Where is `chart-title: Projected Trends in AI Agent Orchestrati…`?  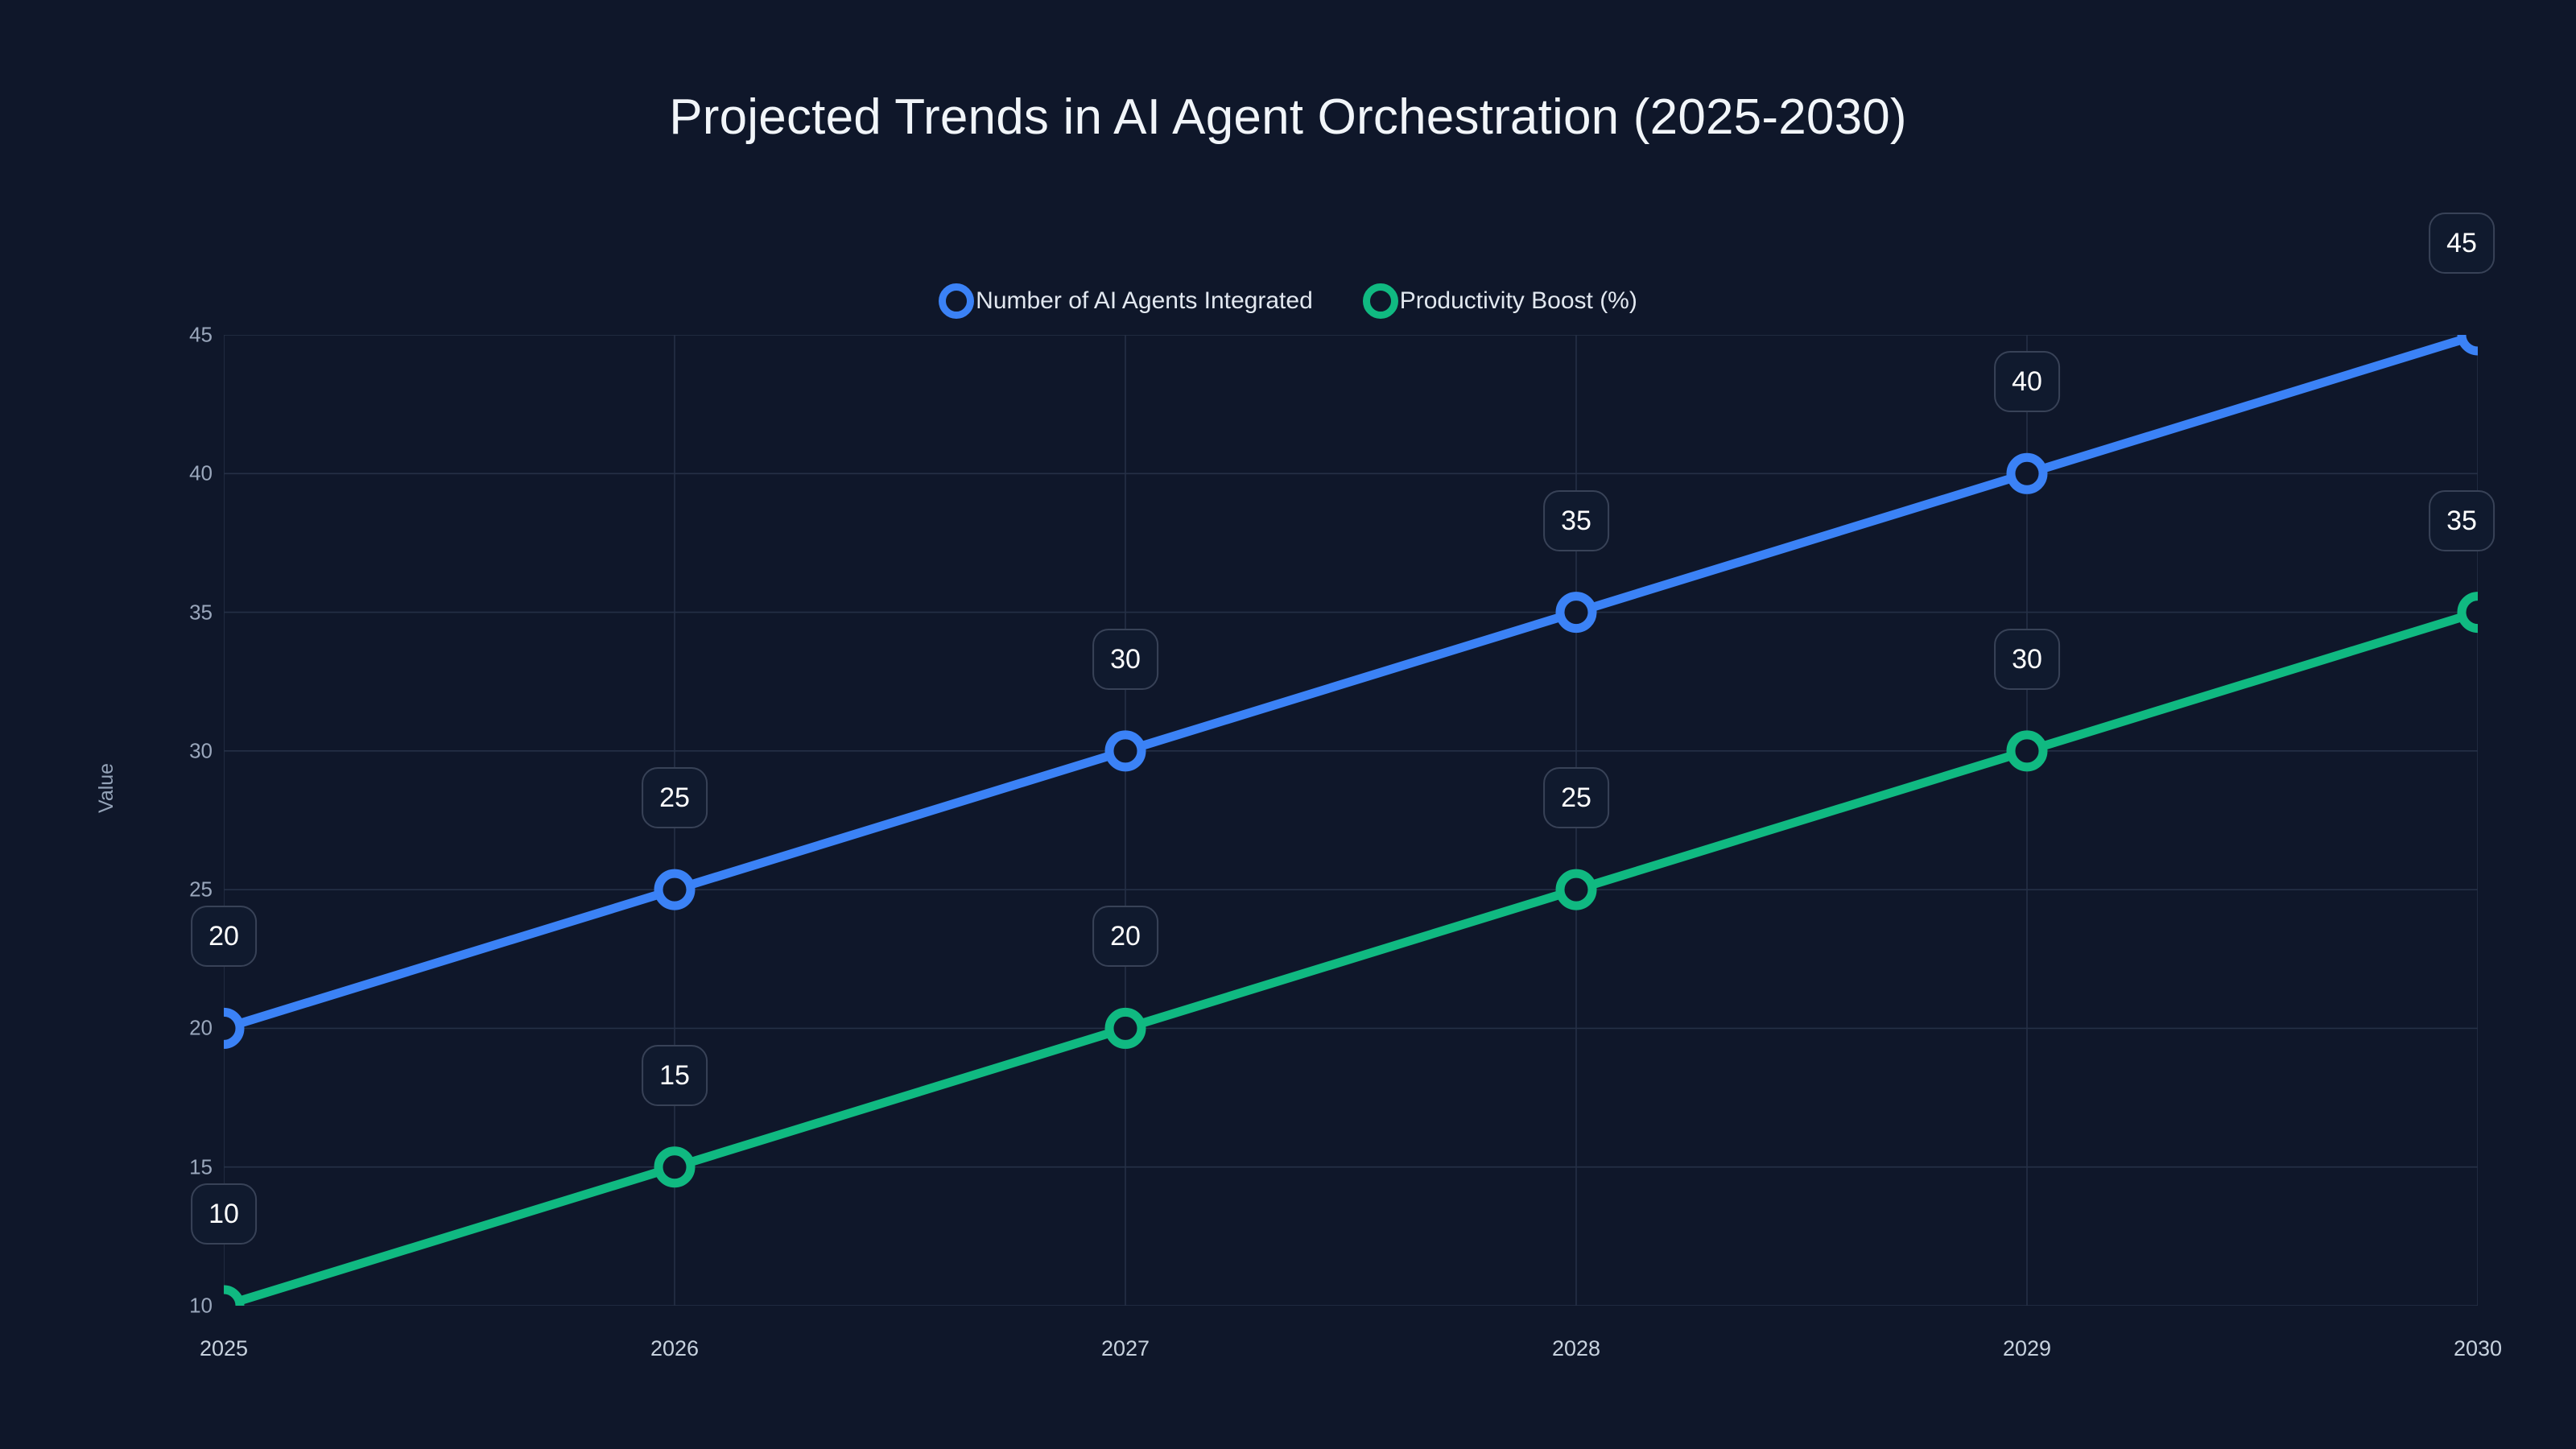 chart-title: Projected Trends in AI Agent Orchestrati… is located at coordinates (1288, 117).